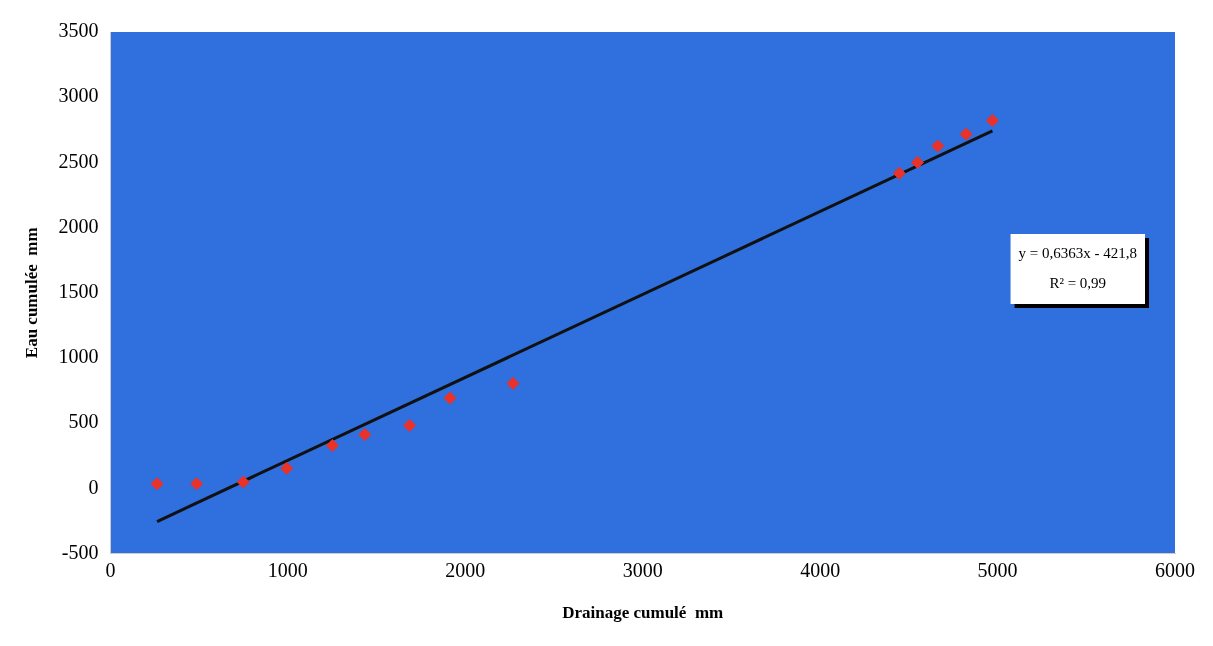 This screenshot has width=1213, height=646. What do you see at coordinates (643, 613) in the screenshot?
I see `x-axis-title: Drainage cumulé mm` at bounding box center [643, 613].